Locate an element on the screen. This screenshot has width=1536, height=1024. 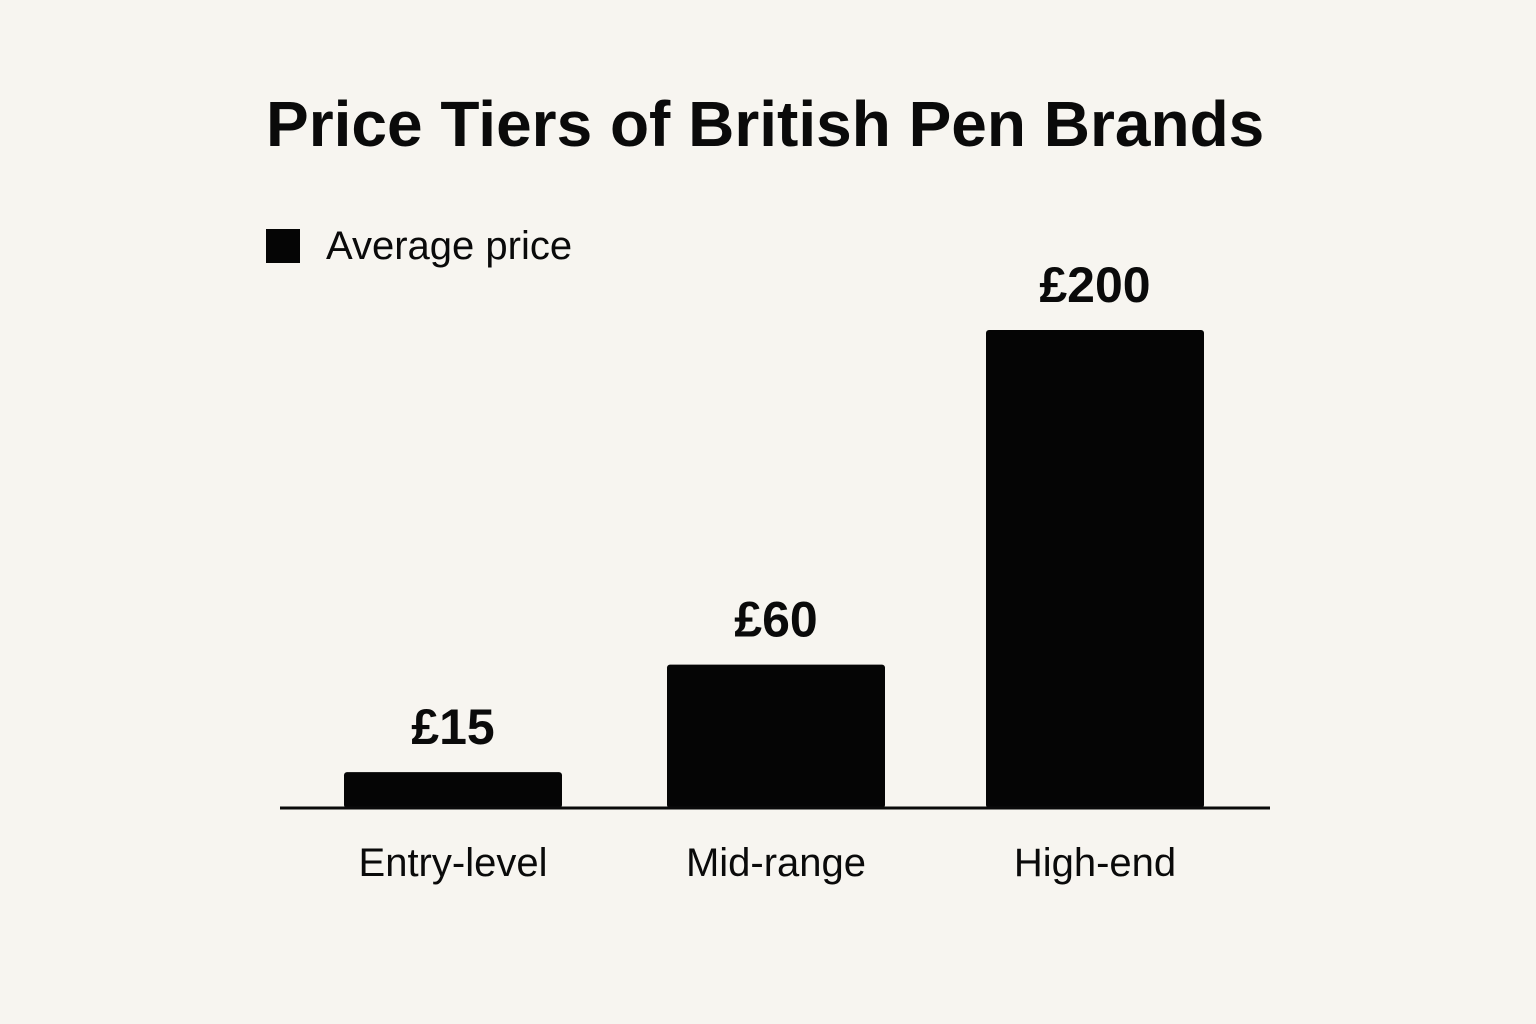
legend-swatch is located at coordinates (283, 246).